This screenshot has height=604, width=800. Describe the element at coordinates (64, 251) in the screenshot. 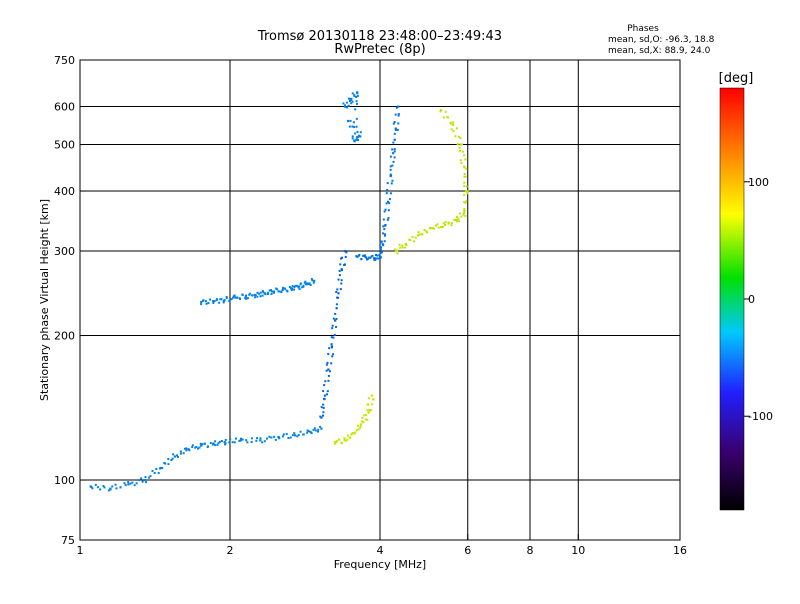

I see `y-tick-label: 300` at that location.